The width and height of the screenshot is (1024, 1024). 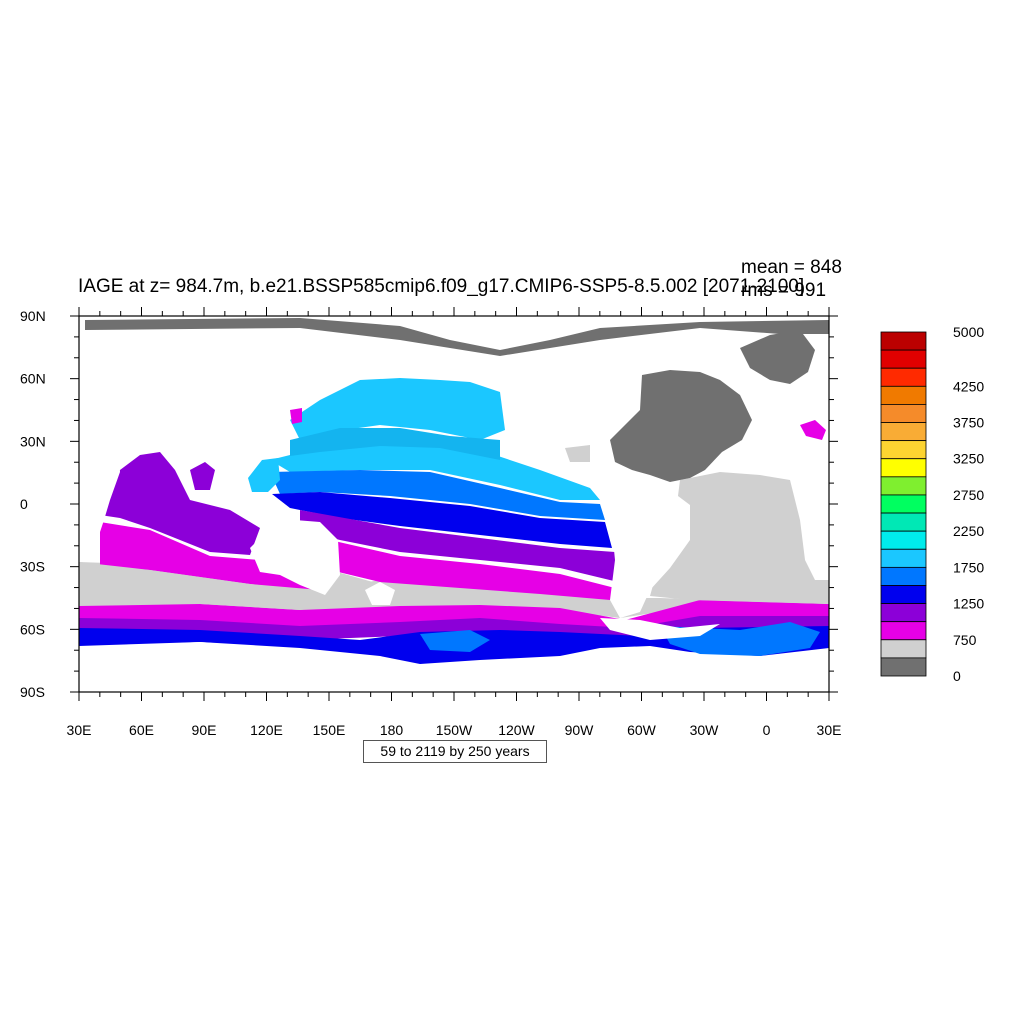 What do you see at coordinates (705, 730) in the screenshot?
I see `lon-label: 30W` at bounding box center [705, 730].